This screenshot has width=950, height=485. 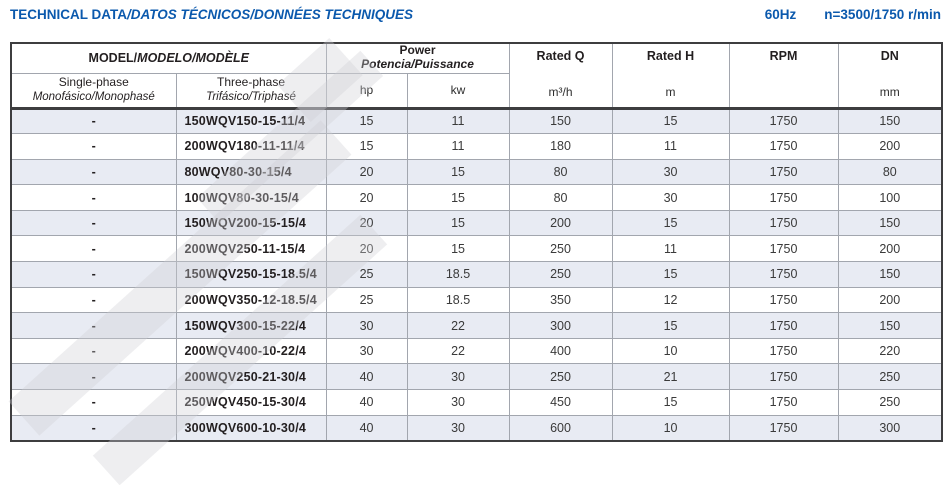 I want to click on rated-q-cell: 180, so click(x=560, y=146).